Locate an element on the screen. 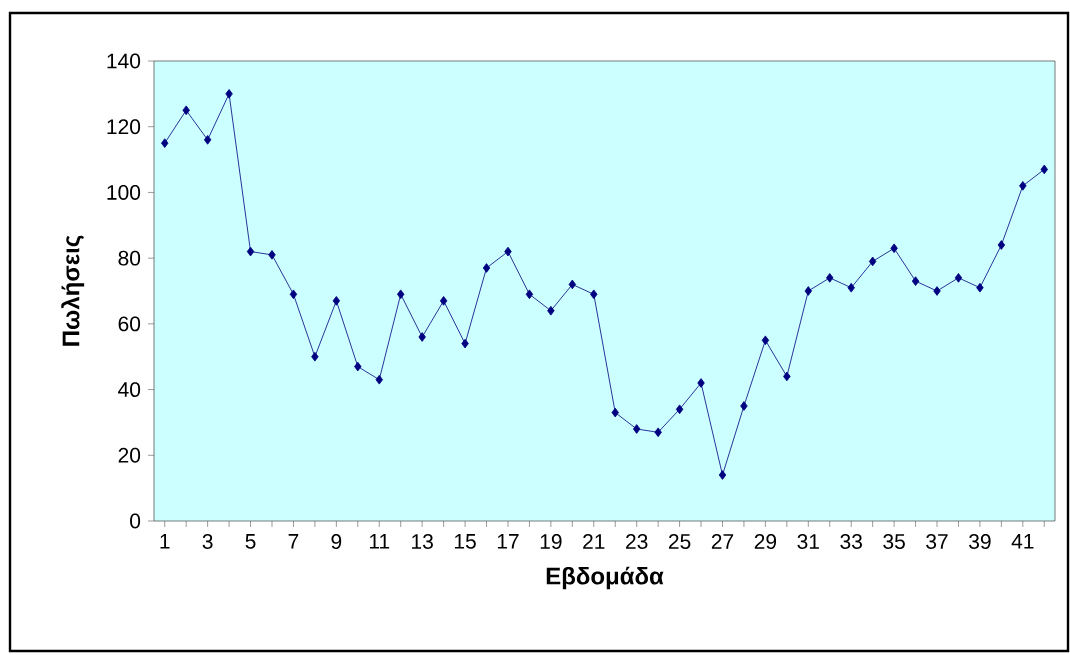  y-tick-label: 80 is located at coordinates (129, 258).